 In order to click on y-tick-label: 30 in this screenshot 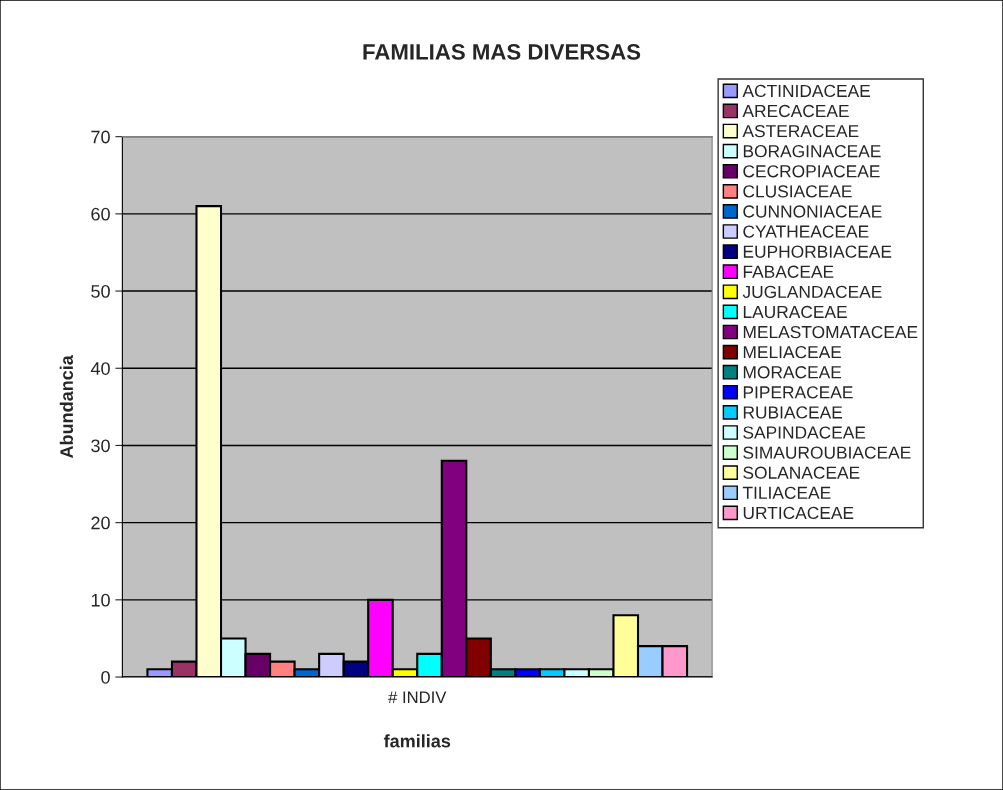, I will do `click(100, 446)`.